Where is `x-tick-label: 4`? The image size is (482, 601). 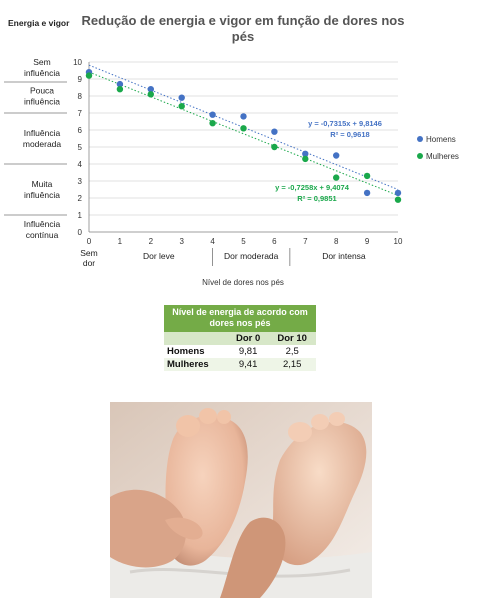 x-tick-label: 4 is located at coordinates (212, 241).